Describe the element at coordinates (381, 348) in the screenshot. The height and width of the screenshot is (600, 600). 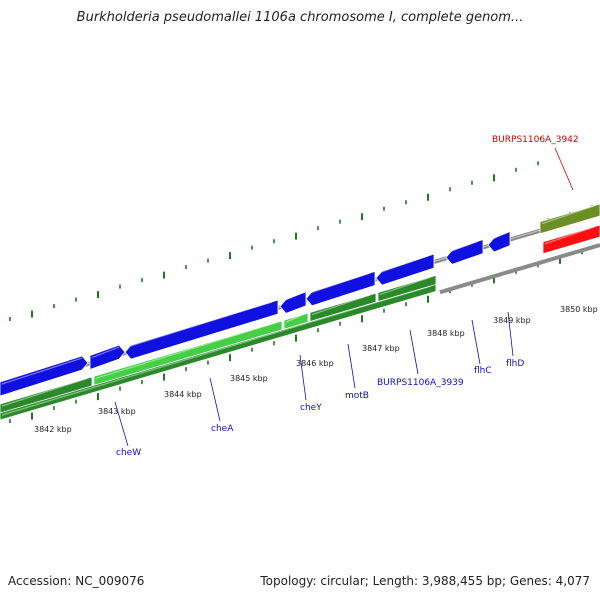
I see `tick-label-5: 3847 kbp` at that location.